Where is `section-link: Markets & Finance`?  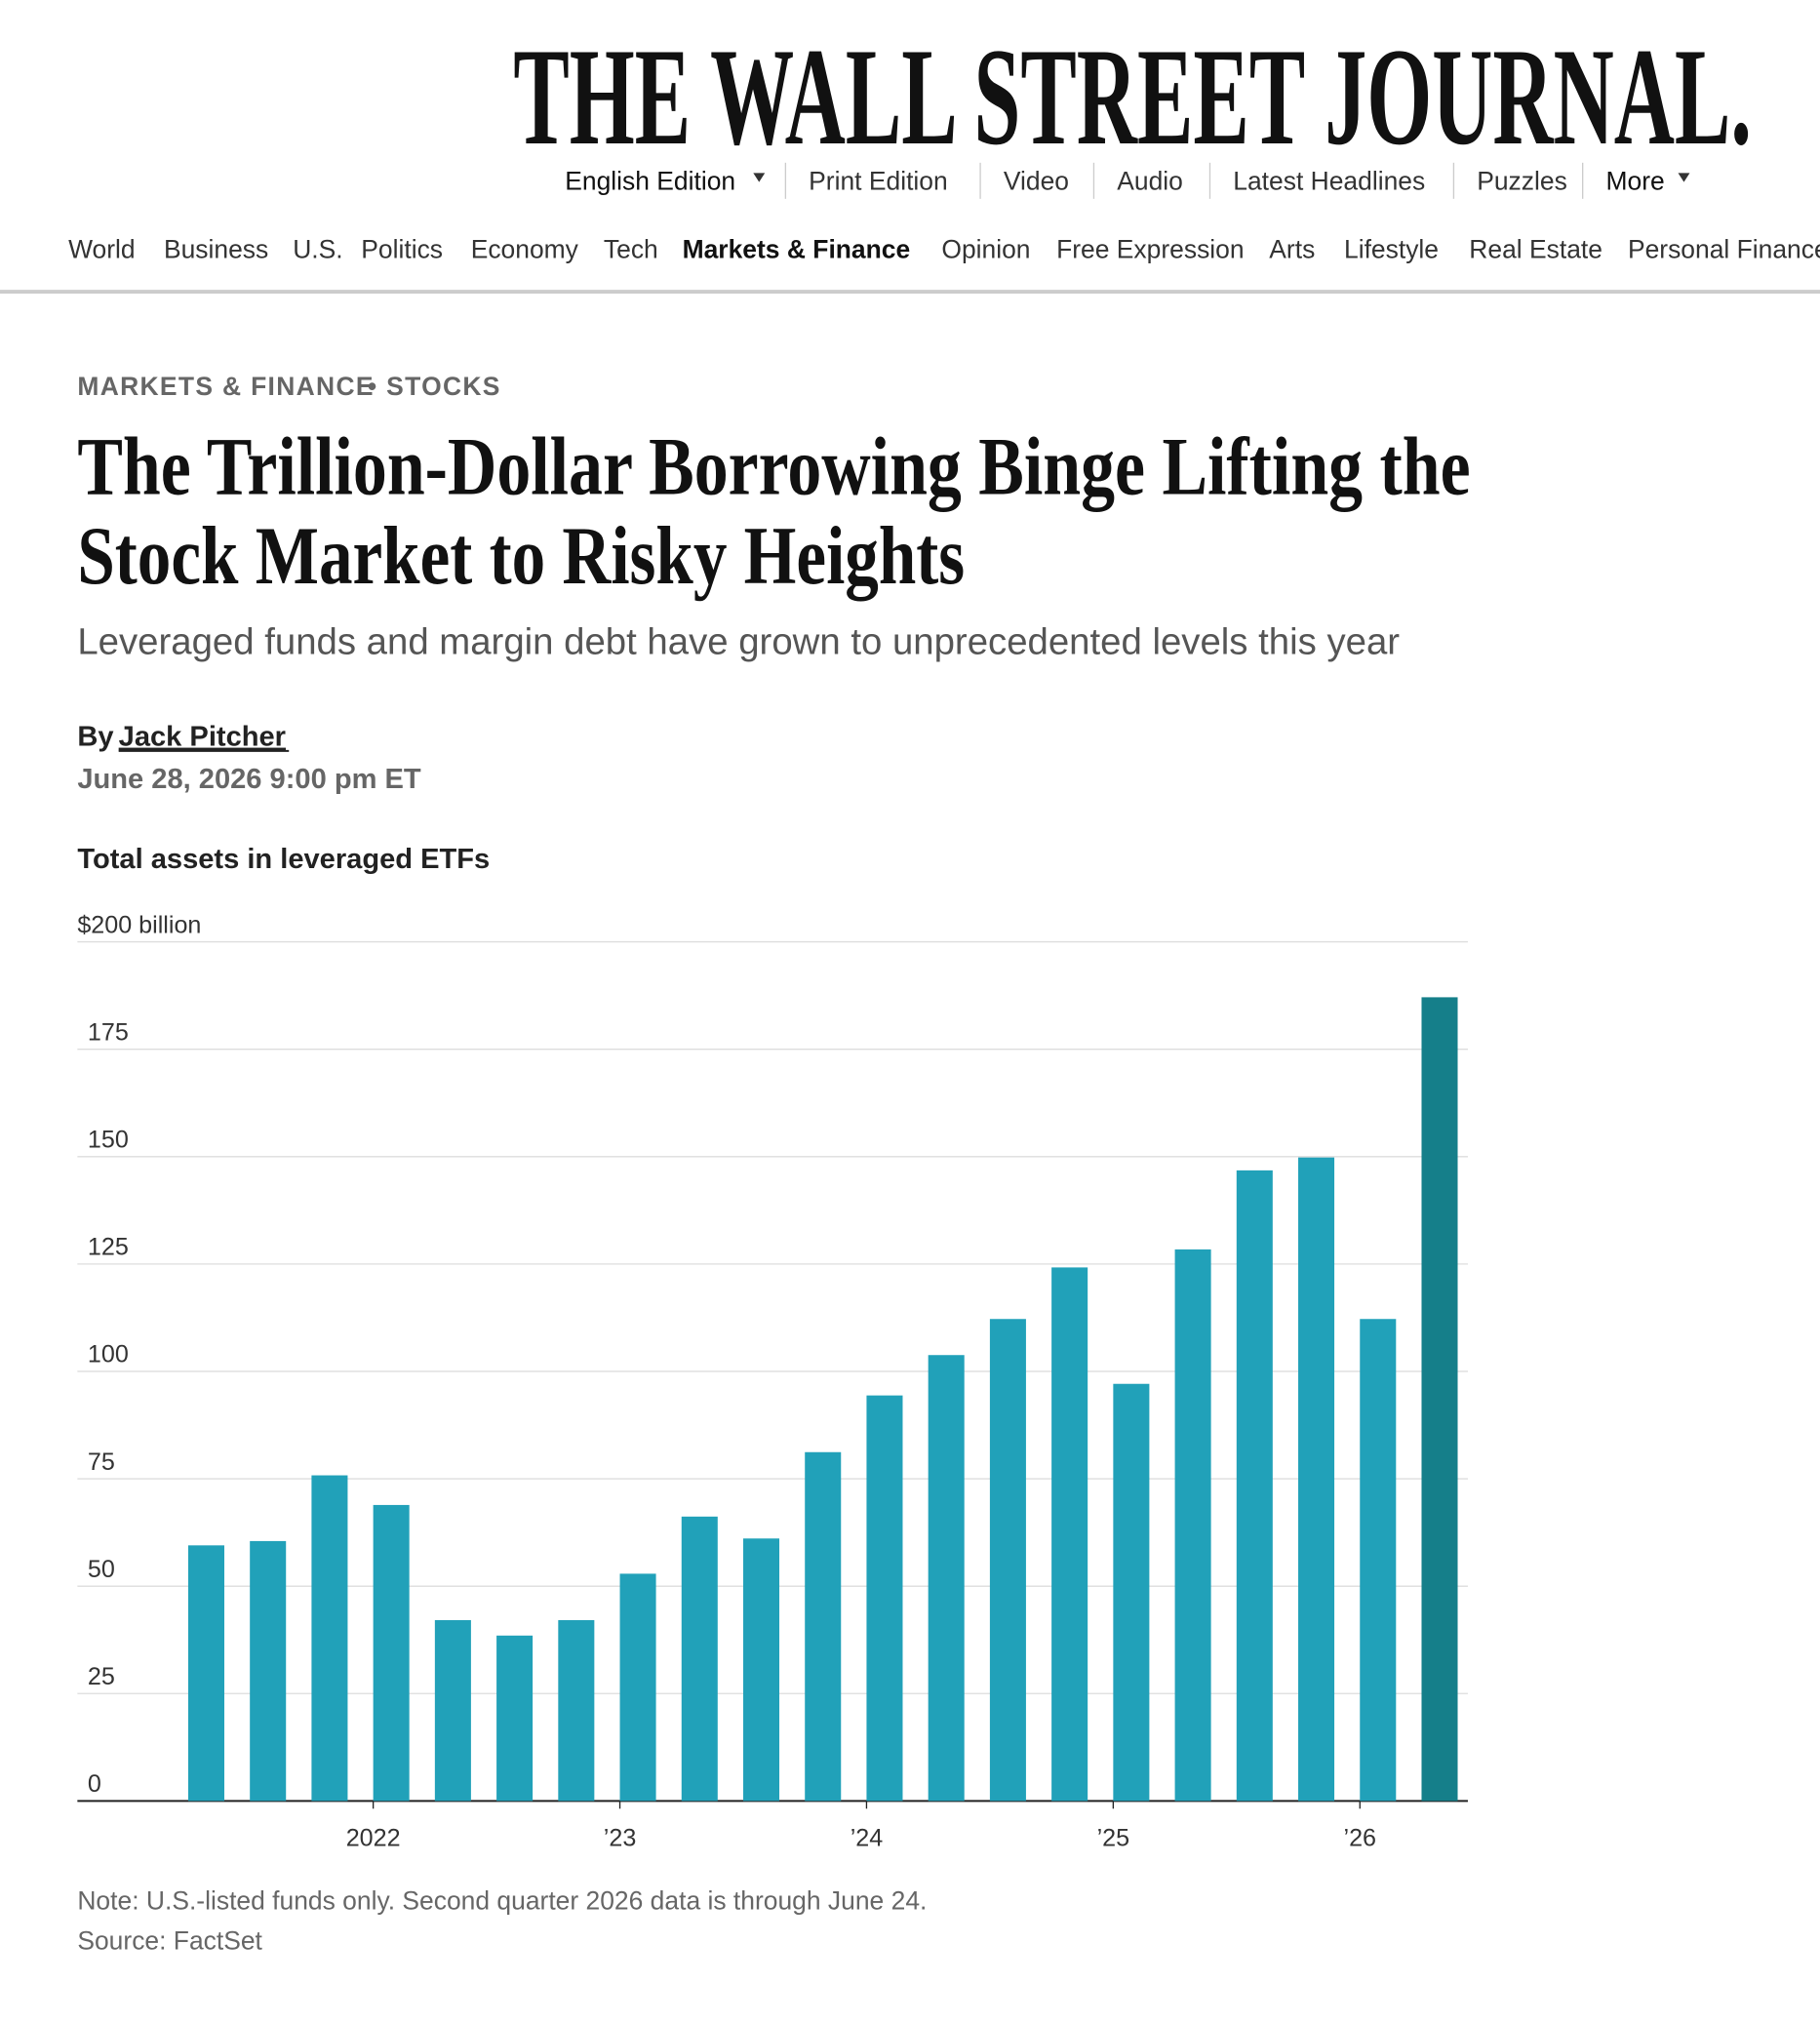 section-link: Markets & Finance is located at coordinates (797, 249).